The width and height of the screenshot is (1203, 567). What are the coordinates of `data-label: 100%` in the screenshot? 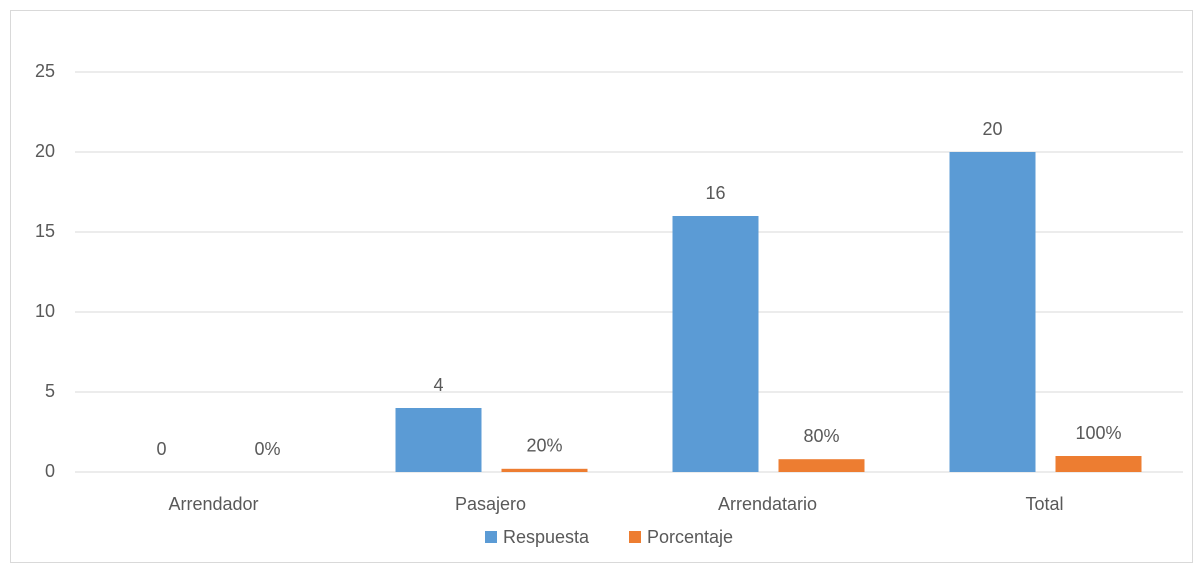 It's located at (1098, 433).